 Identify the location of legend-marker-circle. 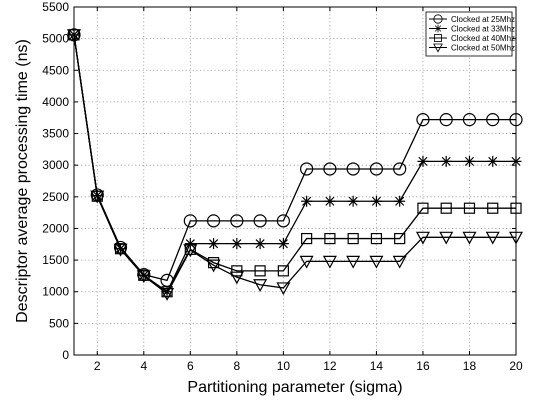
(438, 19).